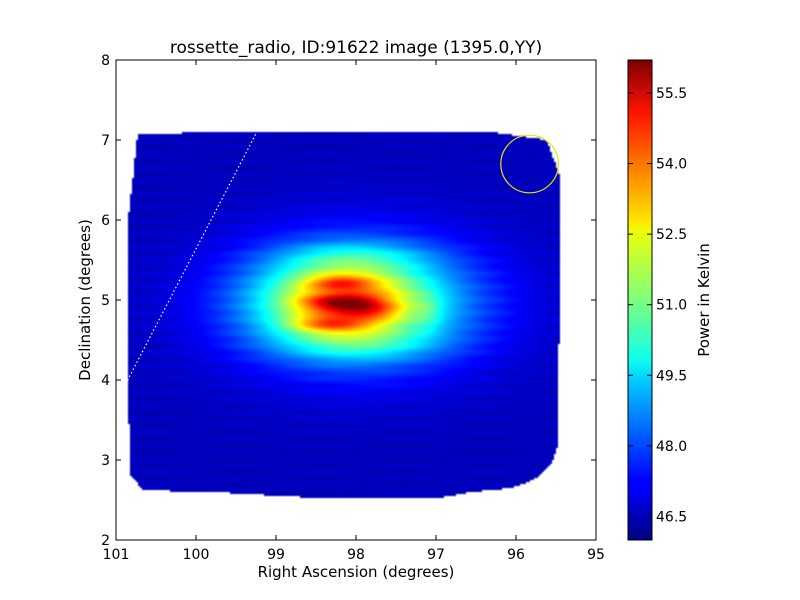 The width and height of the screenshot is (800, 600). I want to click on y-tick-label: 4, so click(105, 381).